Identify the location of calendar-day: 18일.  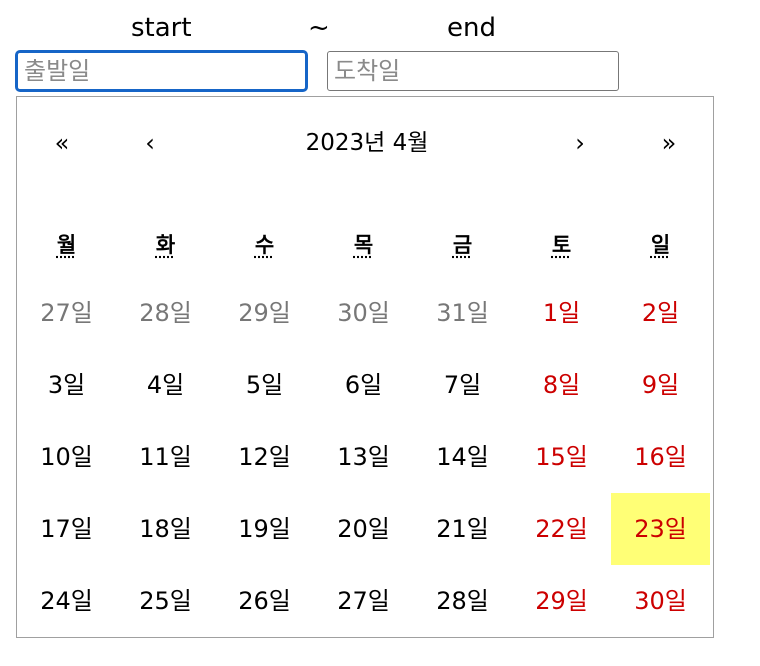
(165, 529).